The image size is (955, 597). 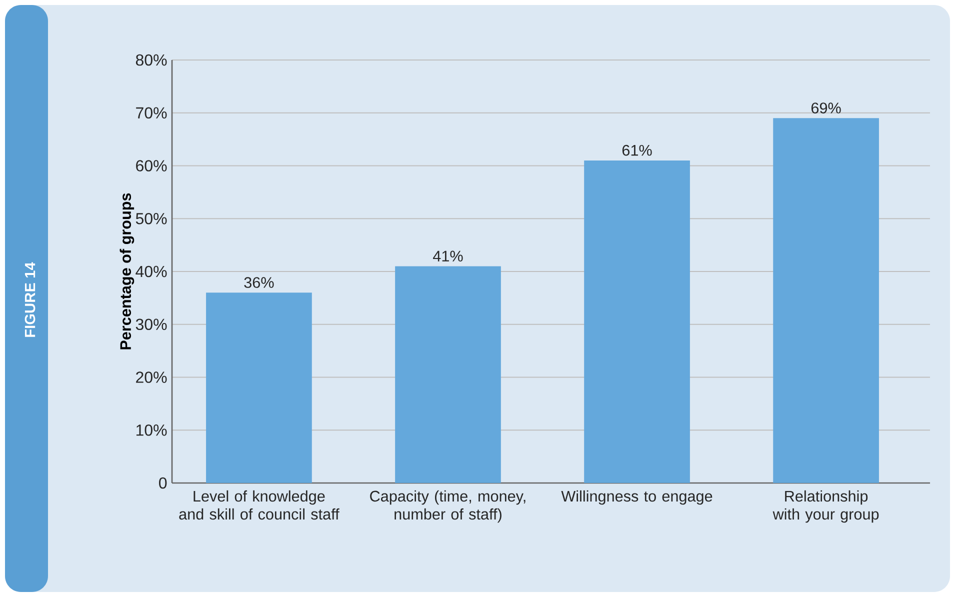 I want to click on y-tick-label: 50%, so click(x=151, y=218).